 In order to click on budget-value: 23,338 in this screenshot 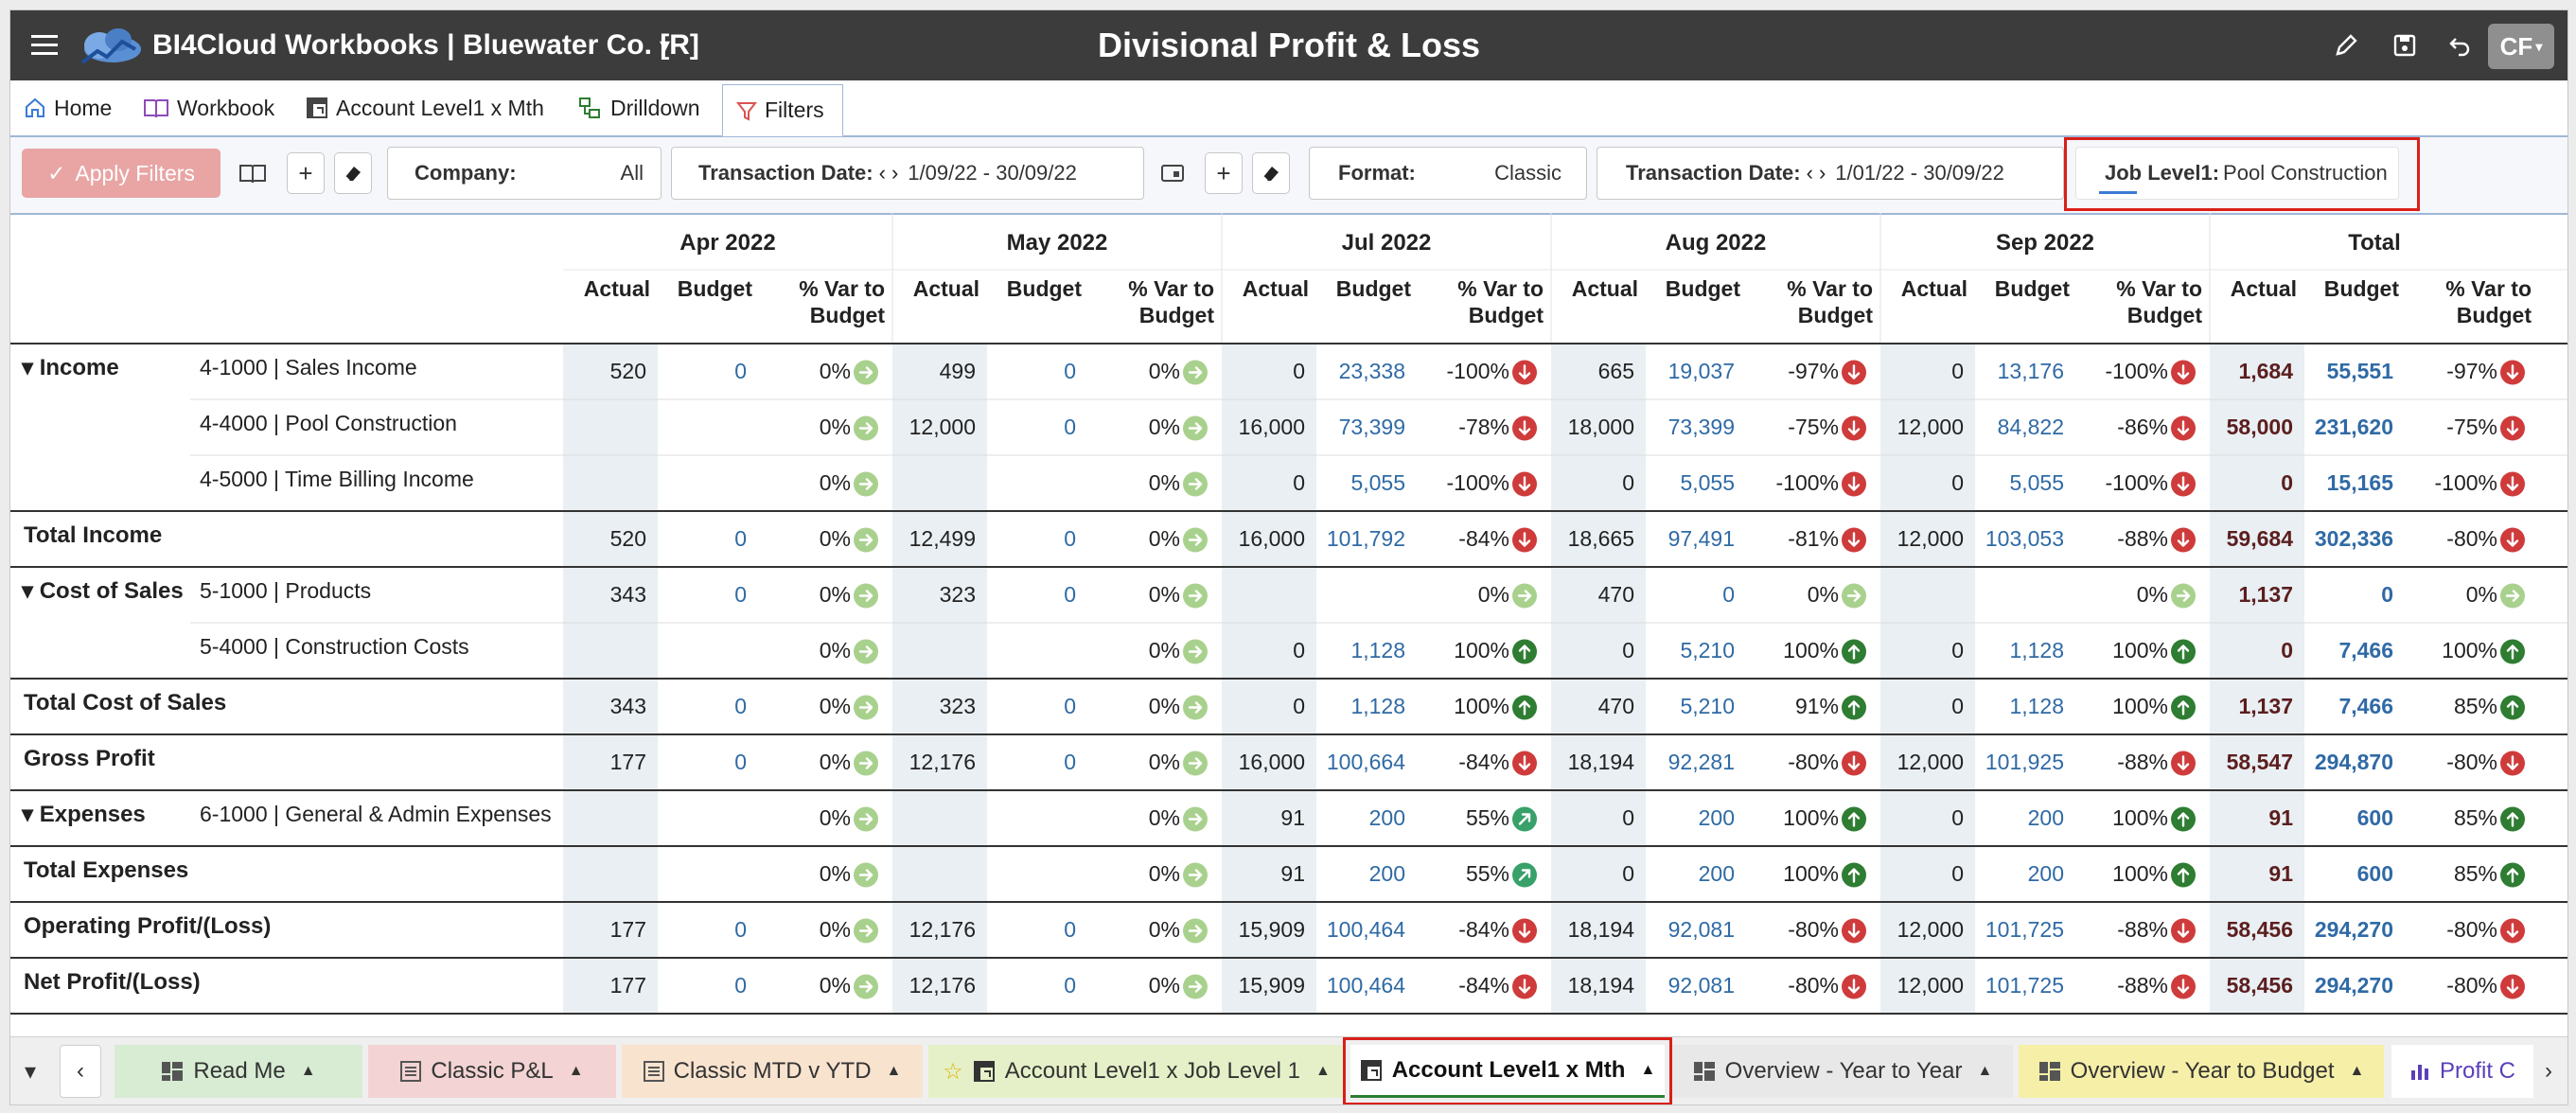, I will do `click(1371, 371)`.